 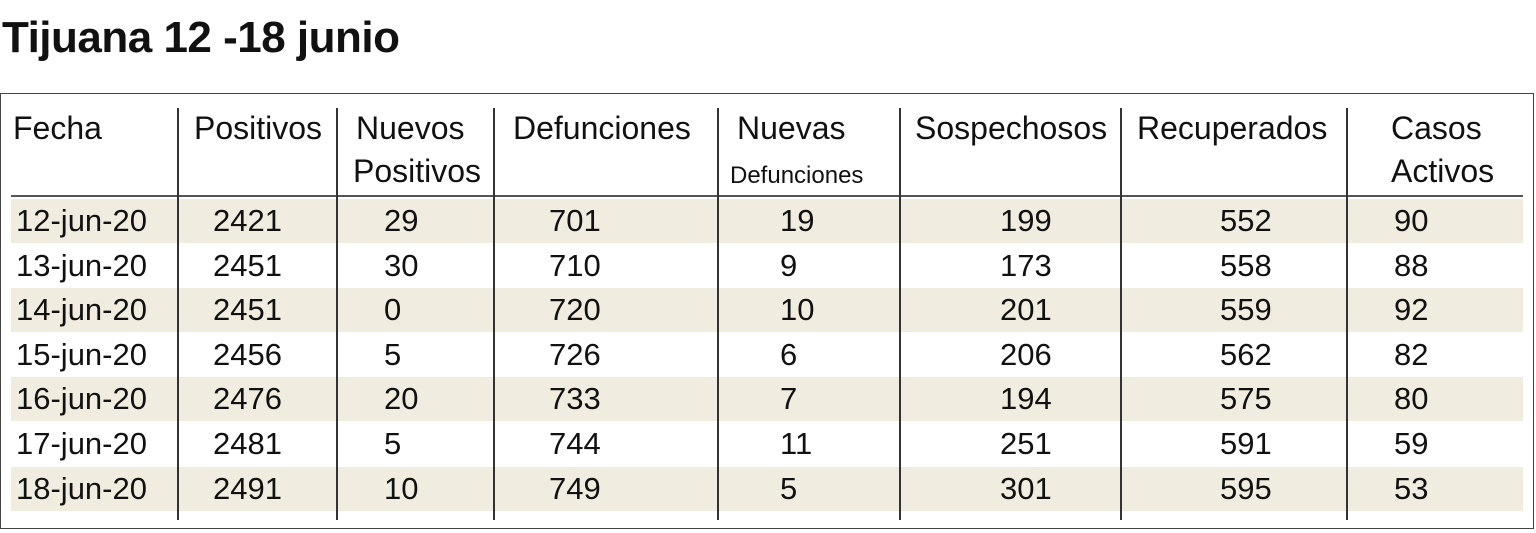 What do you see at coordinates (1011, 128) in the screenshot?
I see `header-sospechosos: Sospechosos` at bounding box center [1011, 128].